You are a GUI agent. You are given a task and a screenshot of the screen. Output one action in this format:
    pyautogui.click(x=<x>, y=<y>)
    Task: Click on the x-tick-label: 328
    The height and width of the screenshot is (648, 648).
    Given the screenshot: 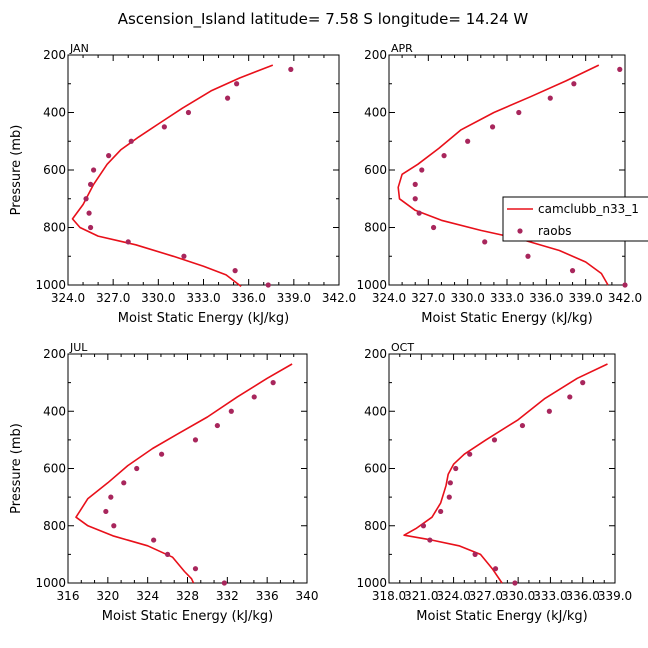 What is the action you would take?
    pyautogui.click(x=187, y=596)
    